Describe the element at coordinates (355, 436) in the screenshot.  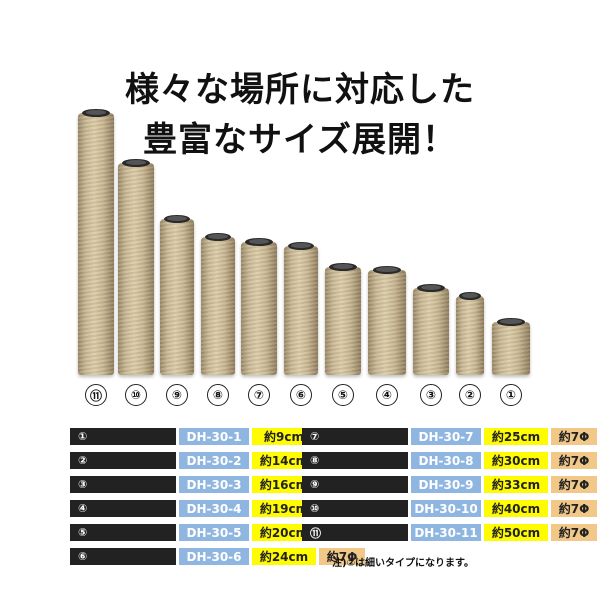
I see `spec-index: ⑦` at that location.